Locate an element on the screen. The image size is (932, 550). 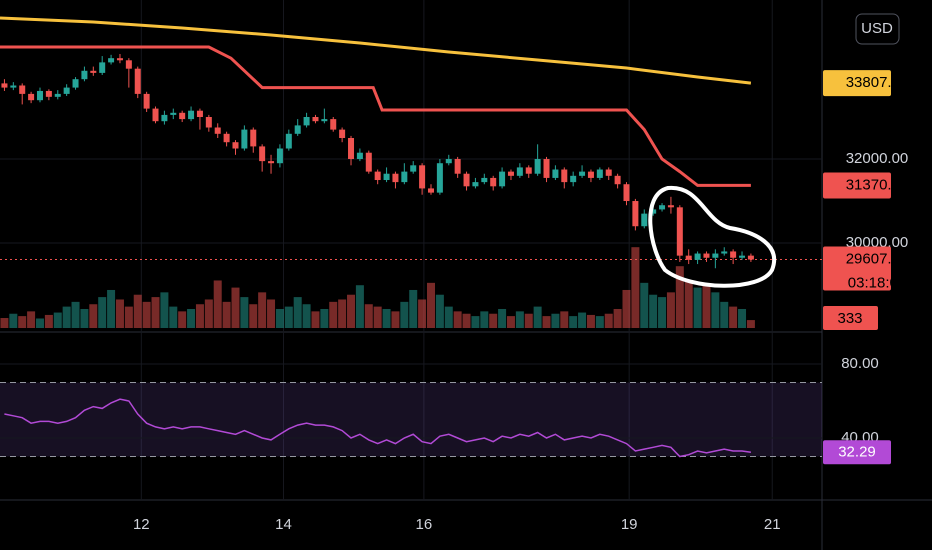
currency-button is located at coordinates (877, 29).